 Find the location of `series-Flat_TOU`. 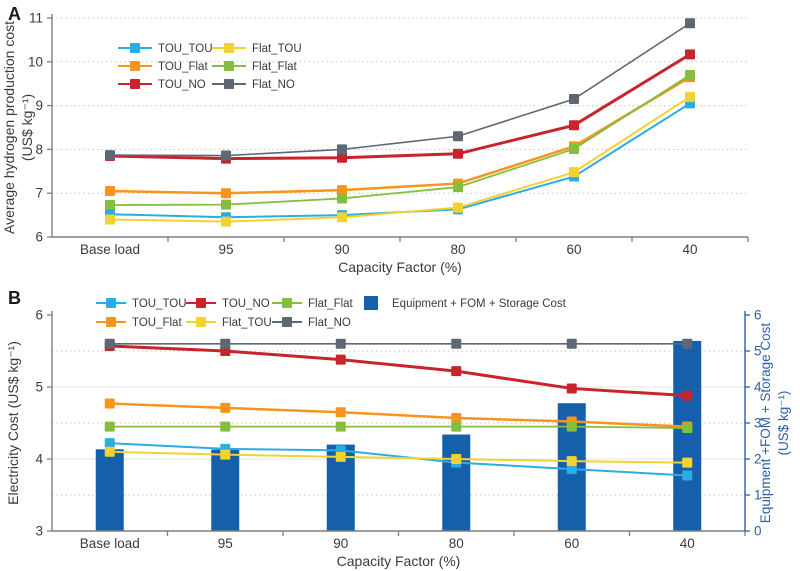

series-Flat_TOU is located at coordinates (398, 457).